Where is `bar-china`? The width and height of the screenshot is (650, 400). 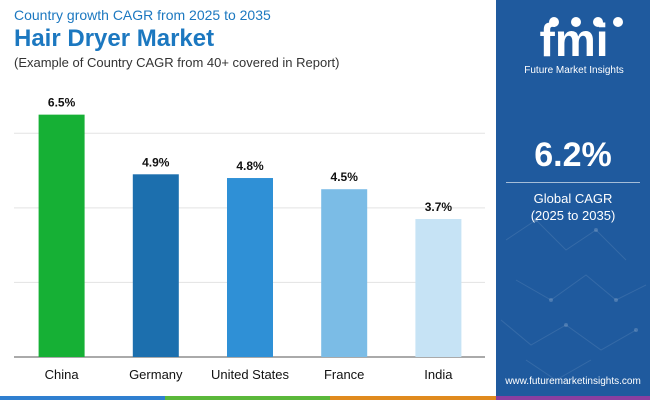 bar-china is located at coordinates (61, 235).